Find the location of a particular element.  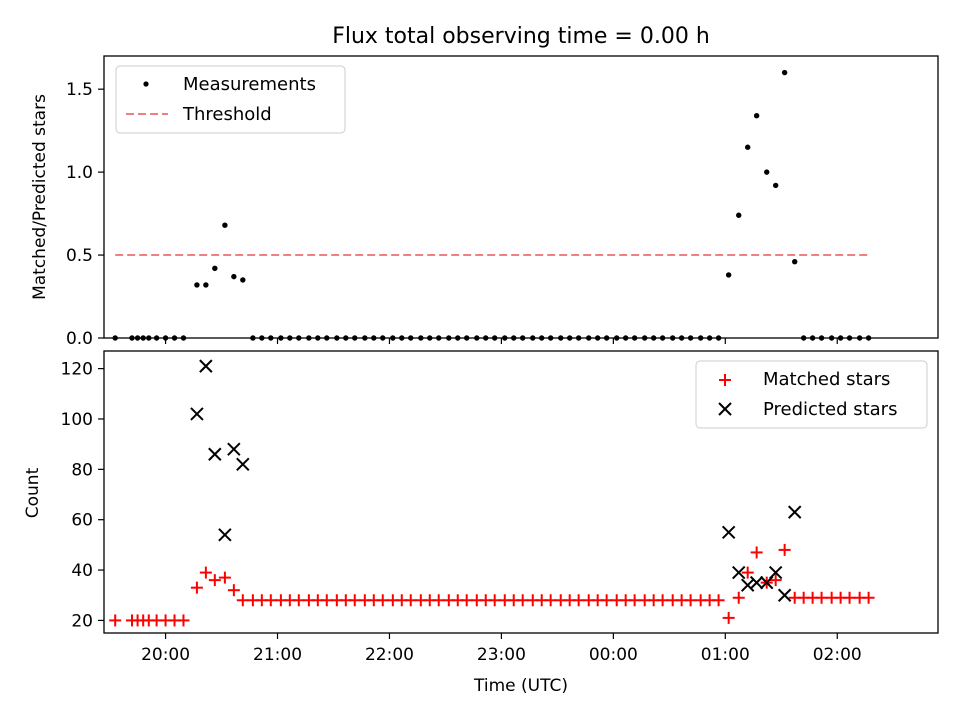

y-tick-label: 40 is located at coordinates (82, 571).